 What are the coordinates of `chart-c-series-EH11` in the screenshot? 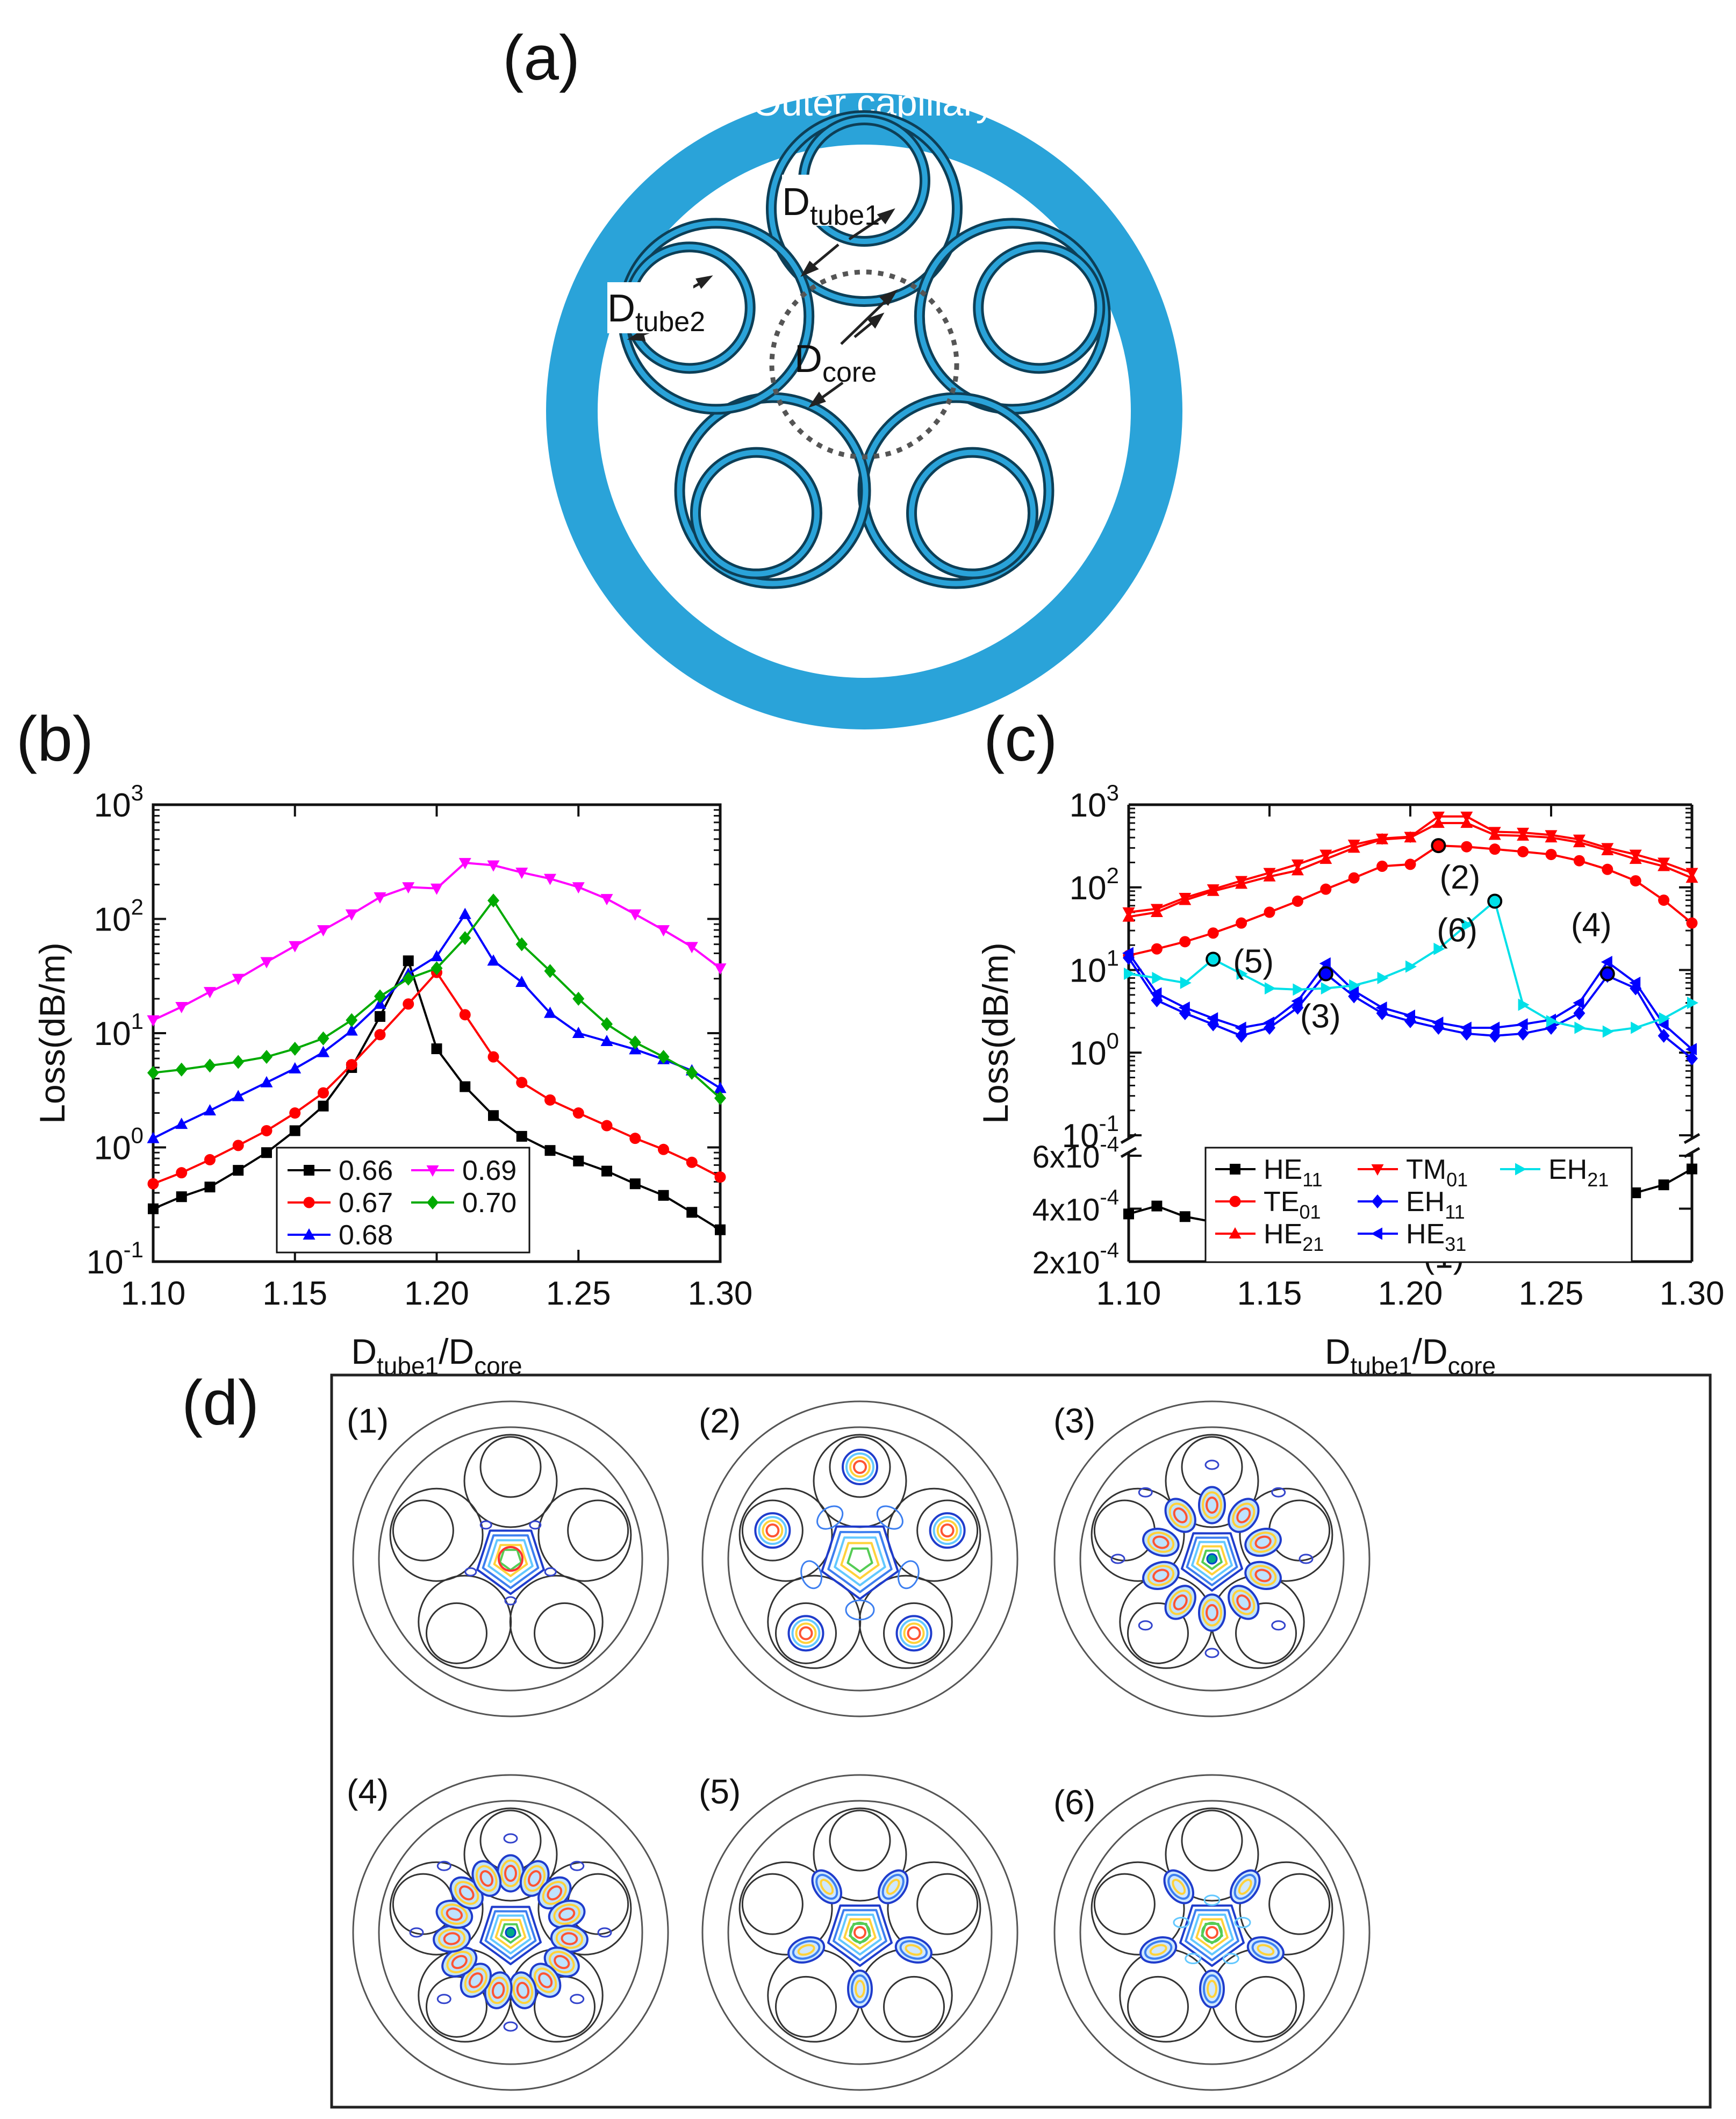 It's located at (1410, 1009).